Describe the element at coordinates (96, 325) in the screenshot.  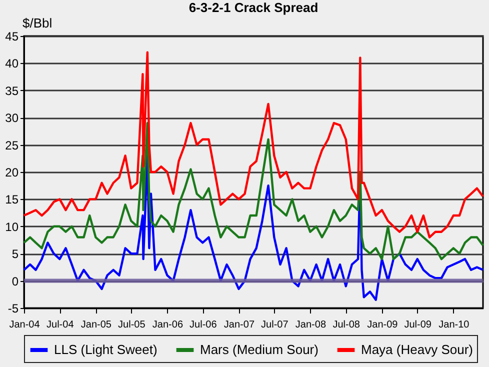
I see `x-tick-label: Jan-05` at that location.